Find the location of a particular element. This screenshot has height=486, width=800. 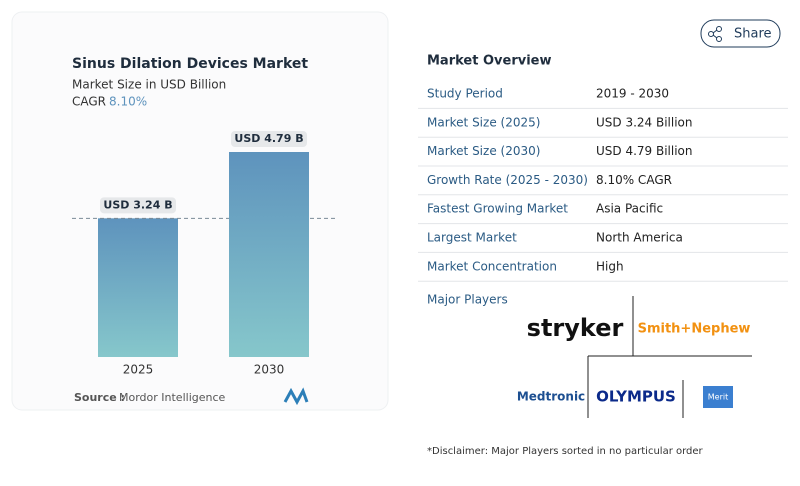

share-label: Share is located at coordinates (753, 34).